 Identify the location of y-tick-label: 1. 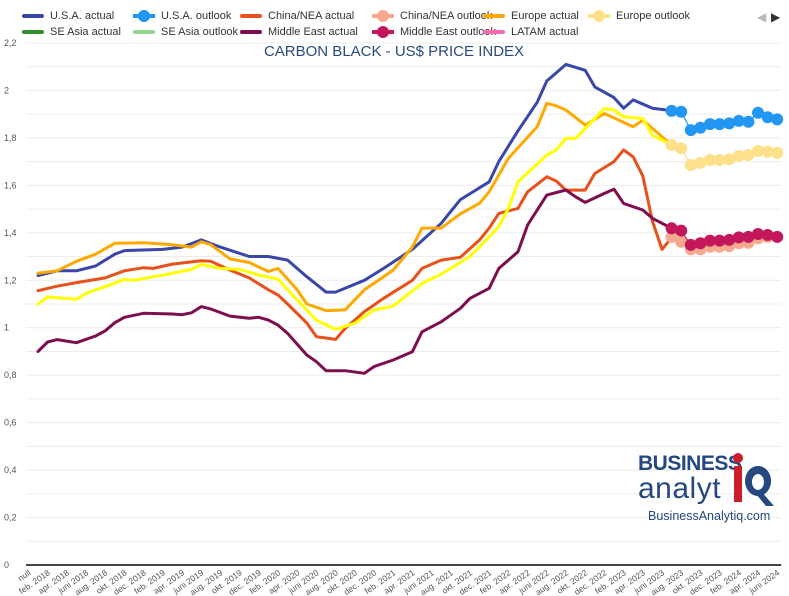
(6, 328).